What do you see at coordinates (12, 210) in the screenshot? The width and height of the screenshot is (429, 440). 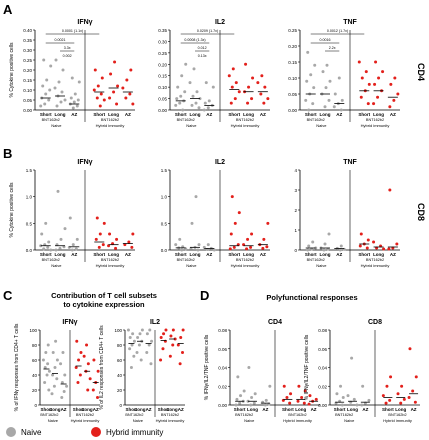 I see `y-axis-label: % Cytokine positive cells` at bounding box center [12, 210].